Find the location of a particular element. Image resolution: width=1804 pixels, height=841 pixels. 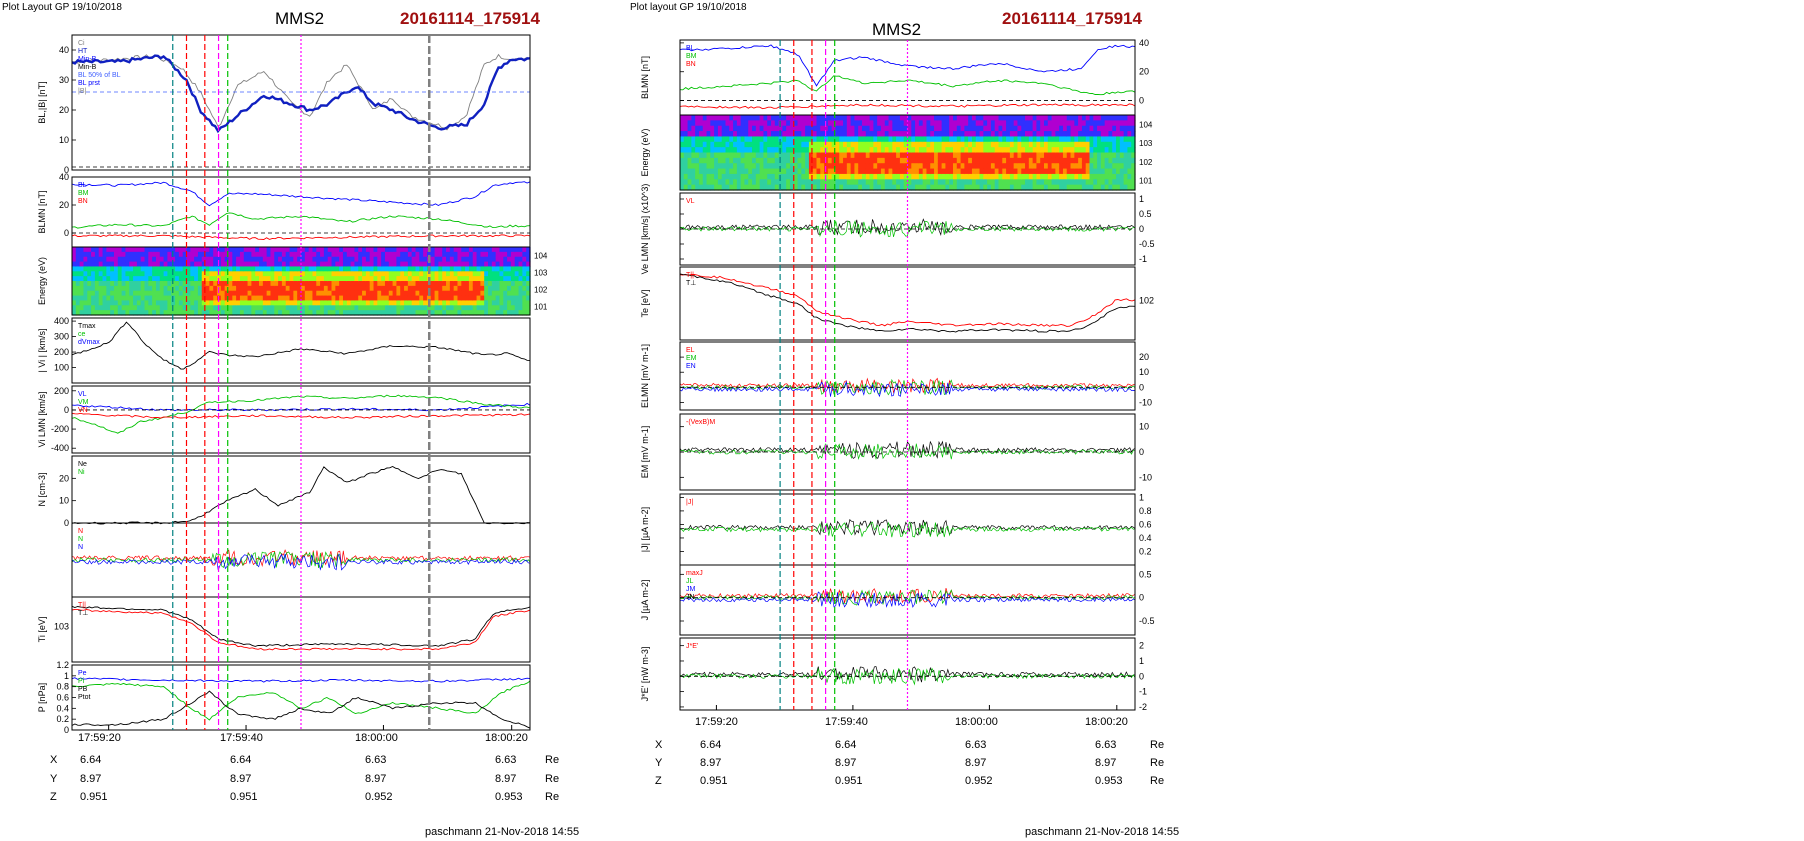

position-value: 0.951 is located at coordinates (244, 797).